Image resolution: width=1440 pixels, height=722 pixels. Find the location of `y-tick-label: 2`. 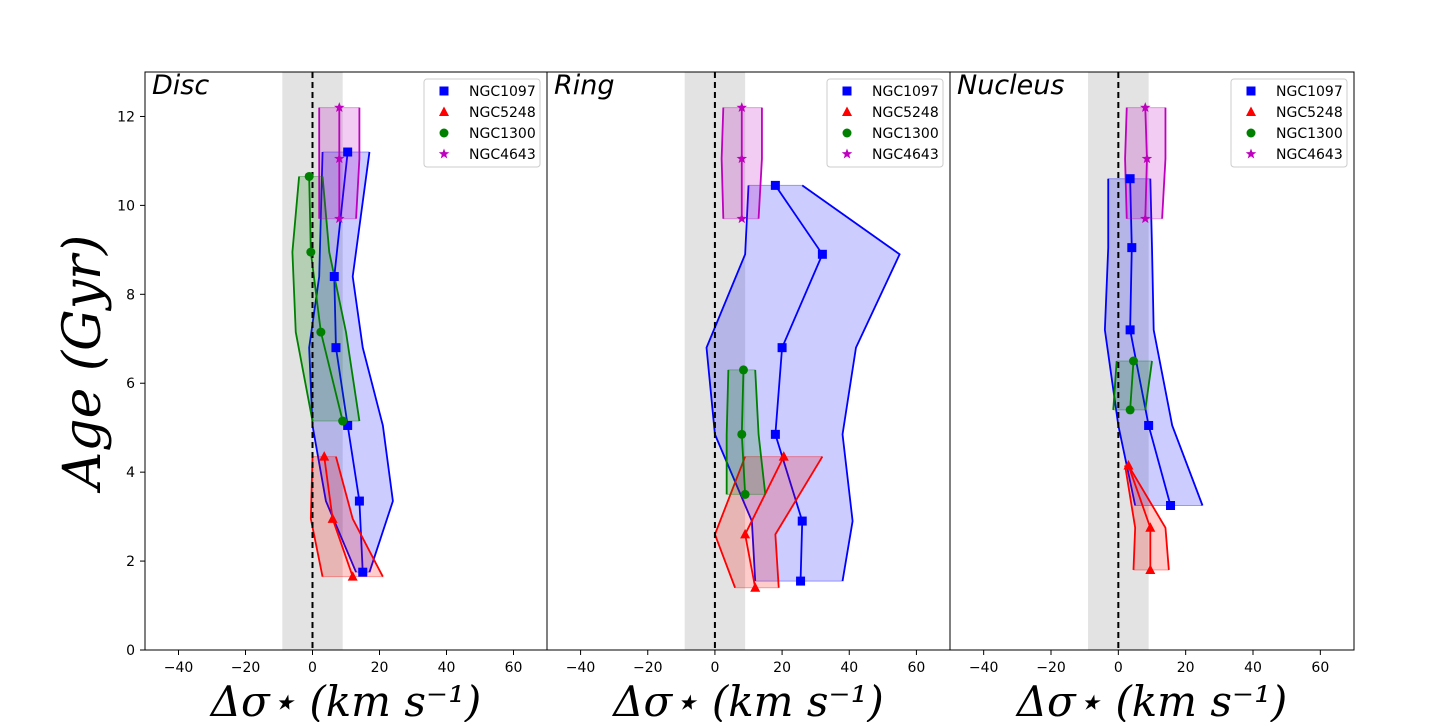

y-tick-label: 2 is located at coordinates (130, 562).